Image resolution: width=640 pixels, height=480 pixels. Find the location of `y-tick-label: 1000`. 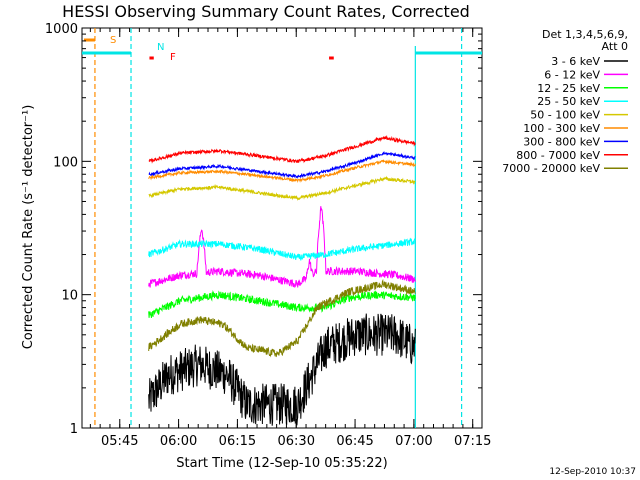

y-tick-label: 1000 is located at coordinates (61, 29).